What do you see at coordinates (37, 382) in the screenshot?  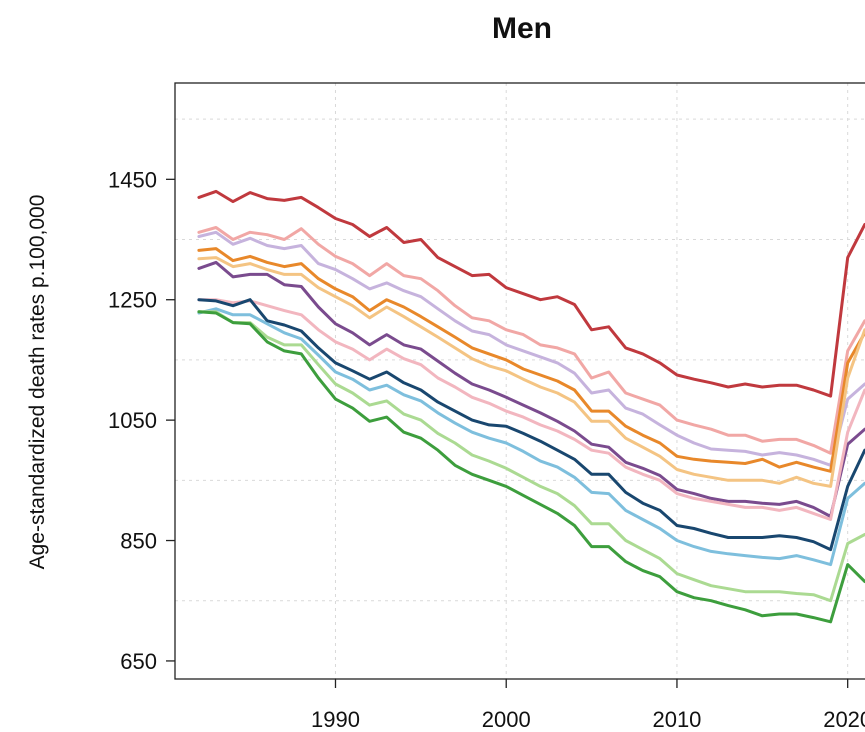 I see `y-axis-label: Age-standardized death rates p.100,000` at bounding box center [37, 382].